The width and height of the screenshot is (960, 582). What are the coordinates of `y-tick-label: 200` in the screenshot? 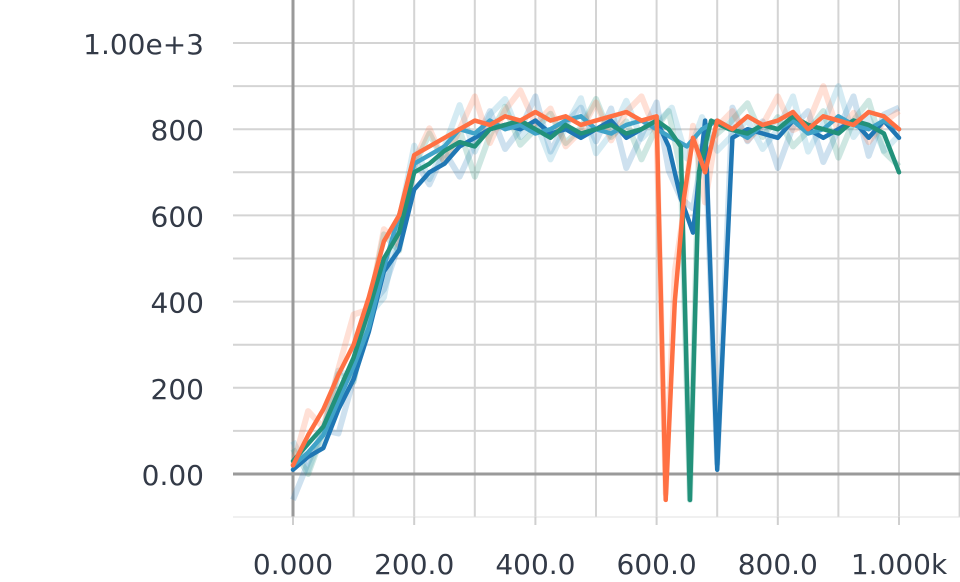 It's located at (177, 389).